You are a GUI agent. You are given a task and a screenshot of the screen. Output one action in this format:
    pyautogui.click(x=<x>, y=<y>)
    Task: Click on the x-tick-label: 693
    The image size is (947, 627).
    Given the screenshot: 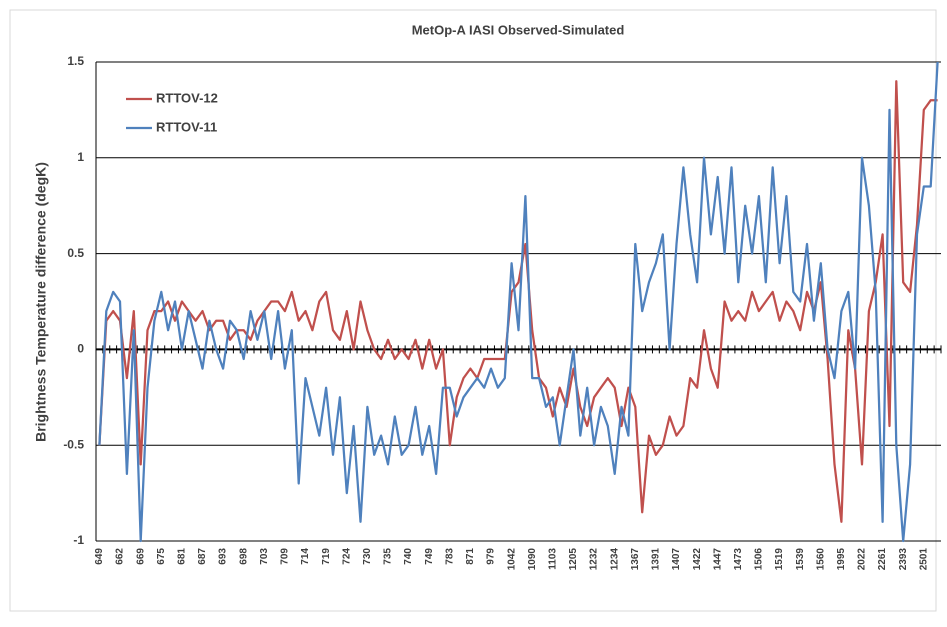 What is the action you would take?
    pyautogui.click(x=223, y=556)
    